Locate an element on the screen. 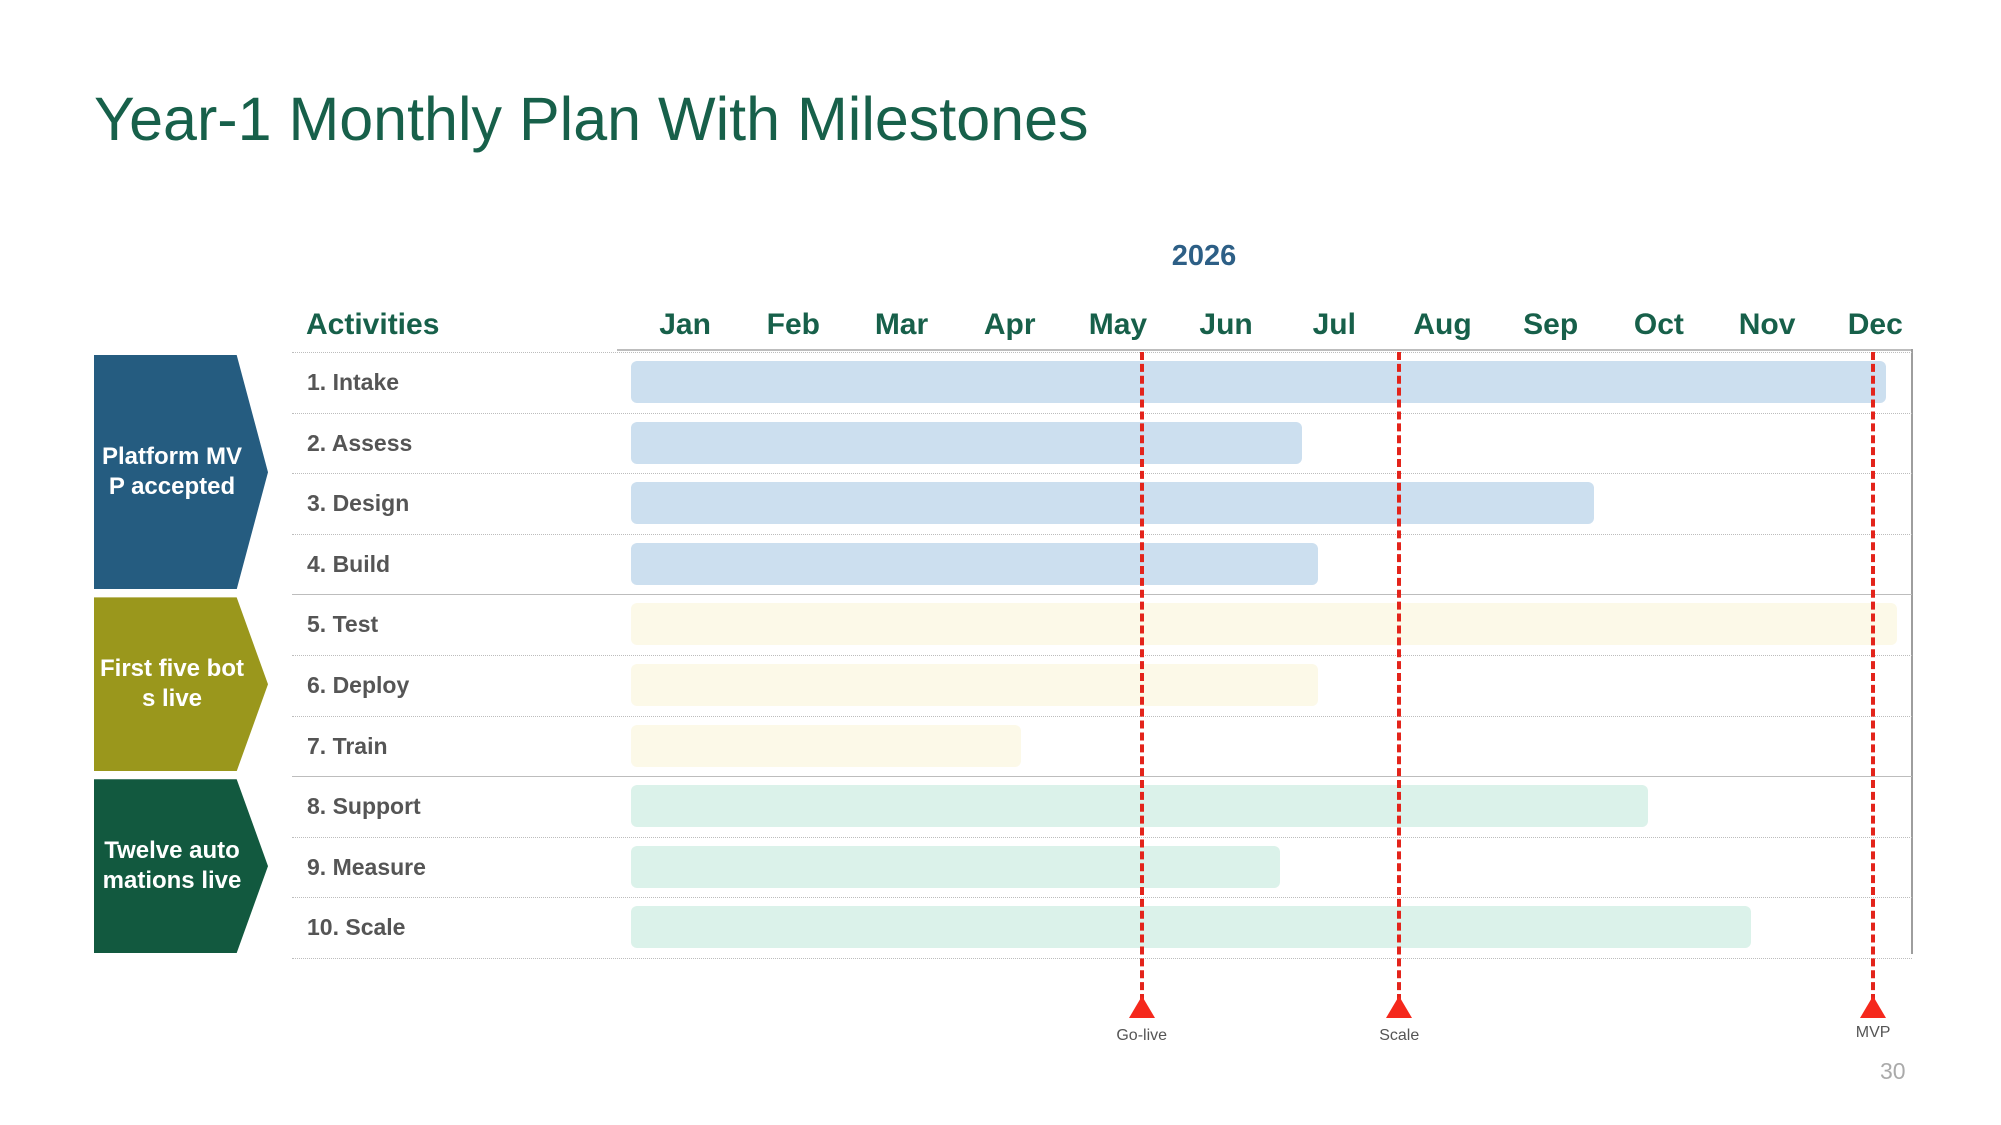  activity-label: 2. Assess is located at coordinates (360, 442).